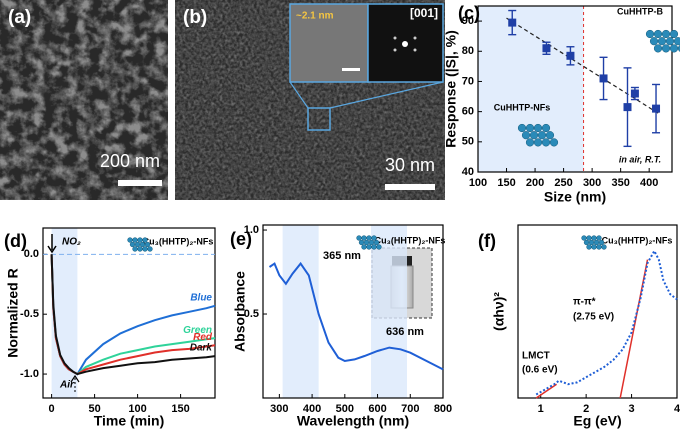 The width and height of the screenshot is (680, 435). I want to click on panel-label: (c), so click(469, 13).